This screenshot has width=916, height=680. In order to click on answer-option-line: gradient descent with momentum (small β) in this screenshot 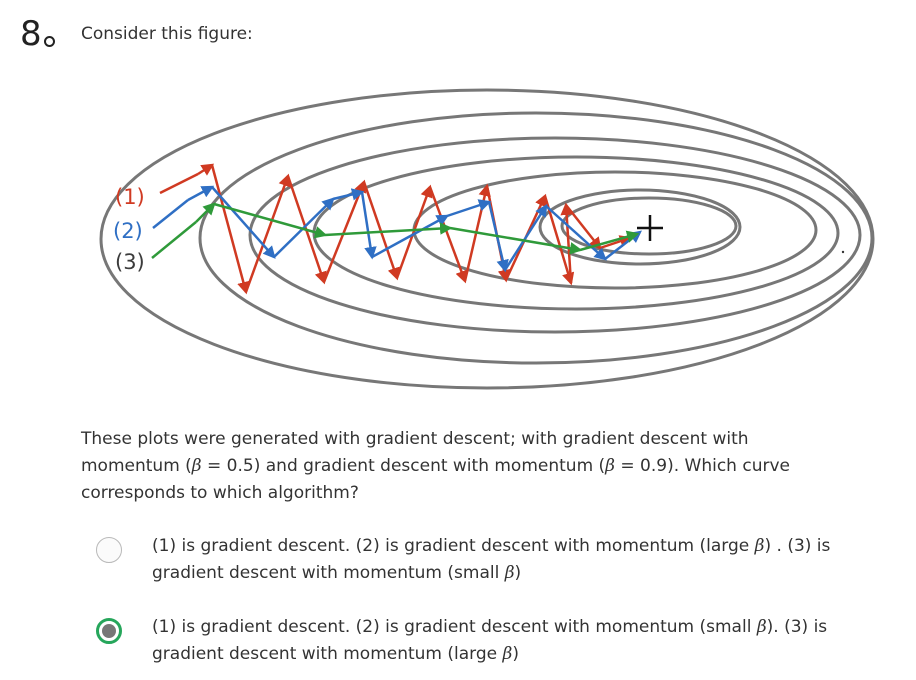, I will do `click(337, 573)`.